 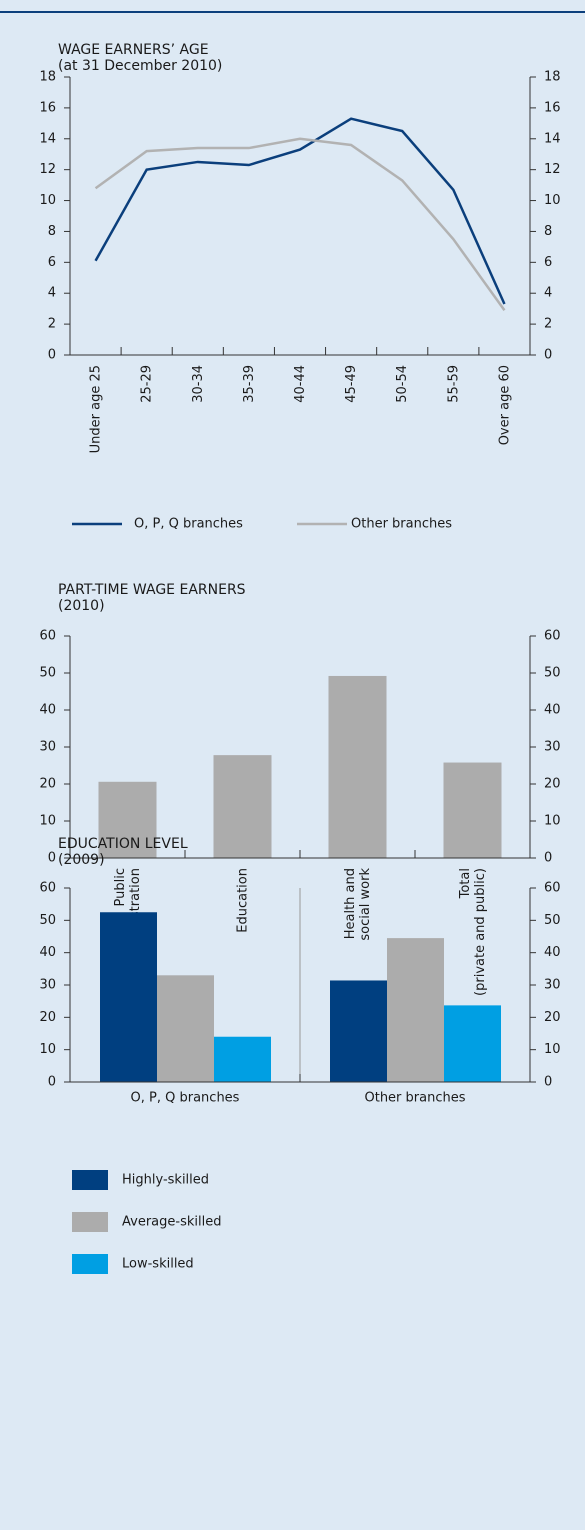 I want to click on y-tick-label: 14, so click(x=47, y=138).